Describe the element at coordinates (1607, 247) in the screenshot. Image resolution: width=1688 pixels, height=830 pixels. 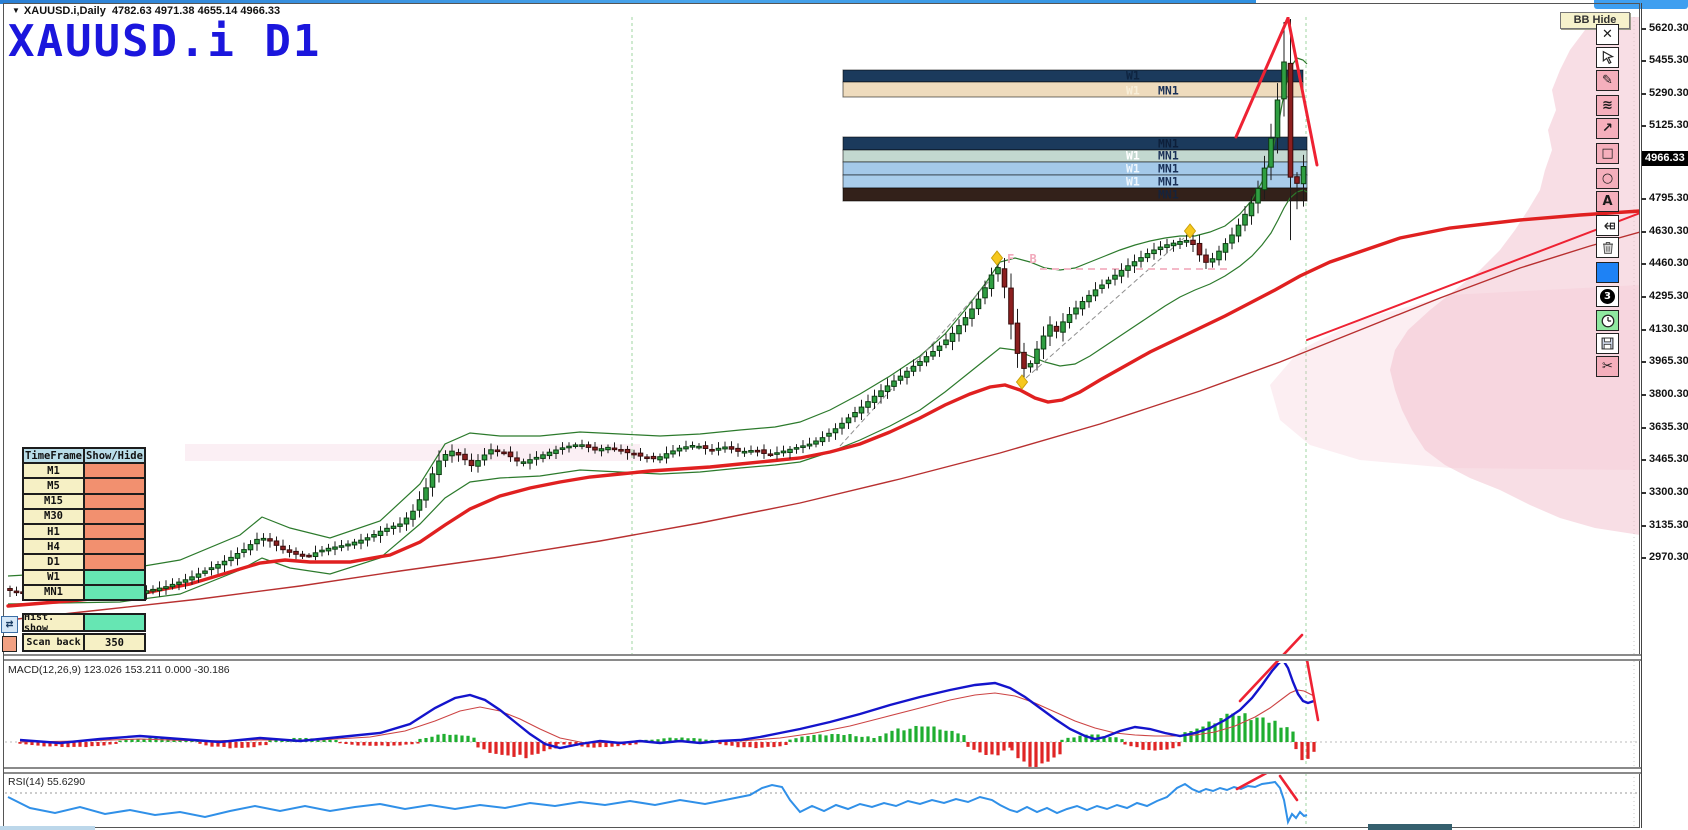
I see `trash-icon` at that location.